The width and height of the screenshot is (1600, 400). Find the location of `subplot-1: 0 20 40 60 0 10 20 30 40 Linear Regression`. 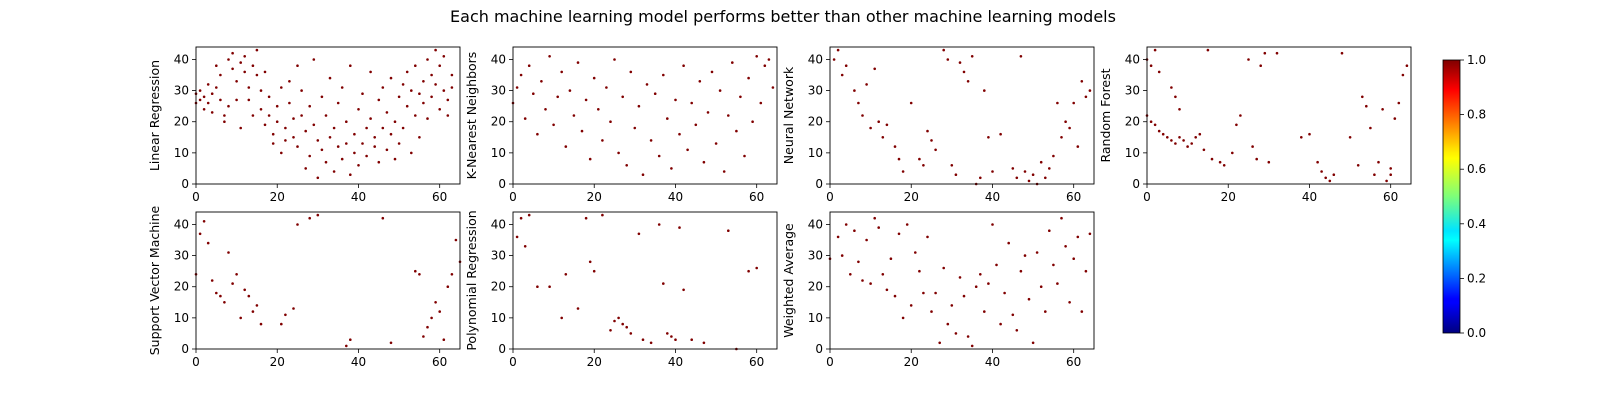

subplot-1: 0 20 40 60 0 10 20 30 40 Linear Regression is located at coordinates (304, 125).